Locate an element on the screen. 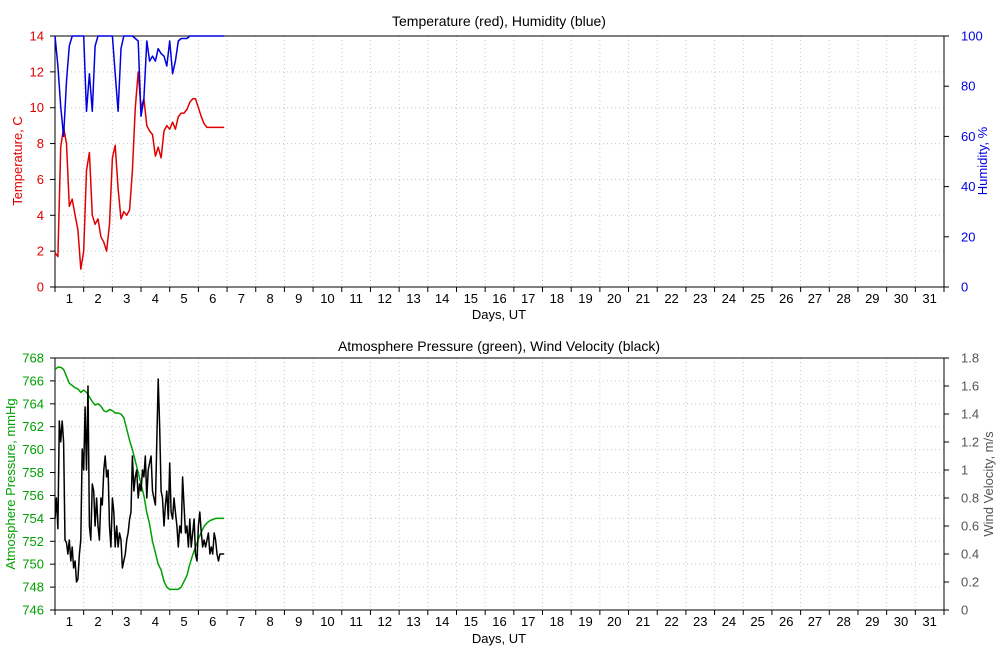 The image size is (1000, 655). y-tick-label: 4 is located at coordinates (40, 215).